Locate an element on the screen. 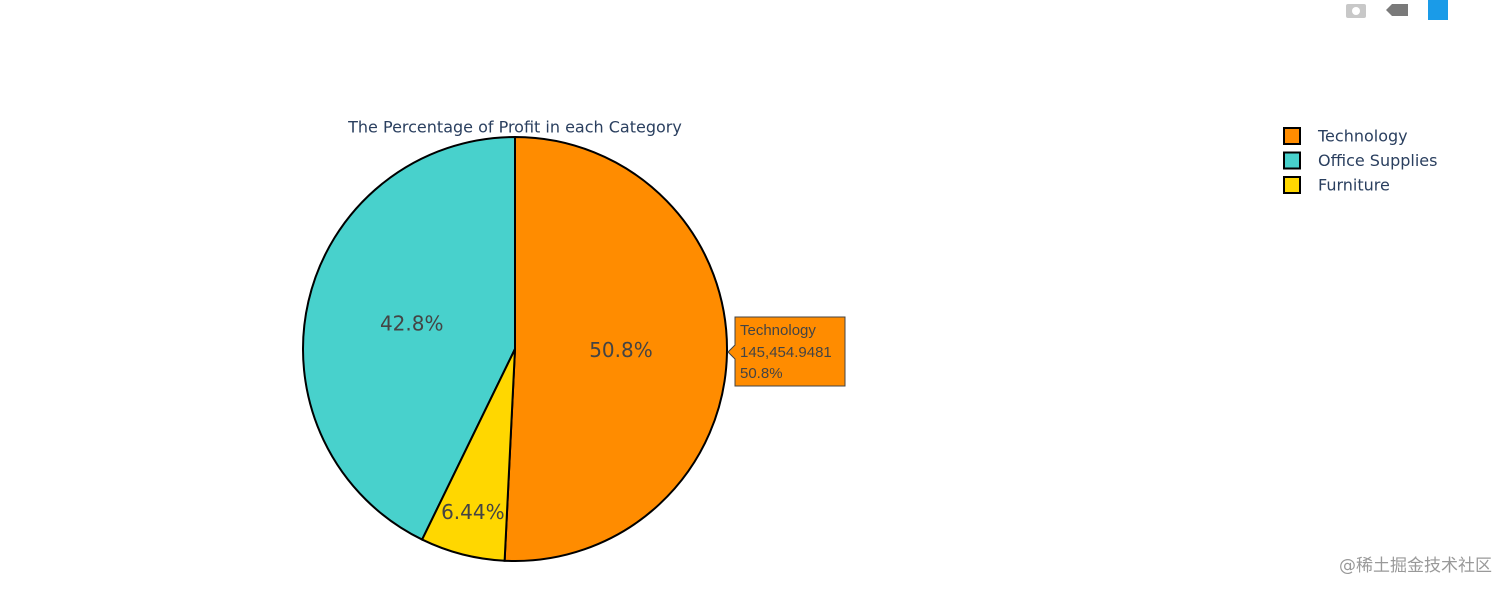 The width and height of the screenshot is (1512, 594). slice-label: 6.44% is located at coordinates (473, 512).